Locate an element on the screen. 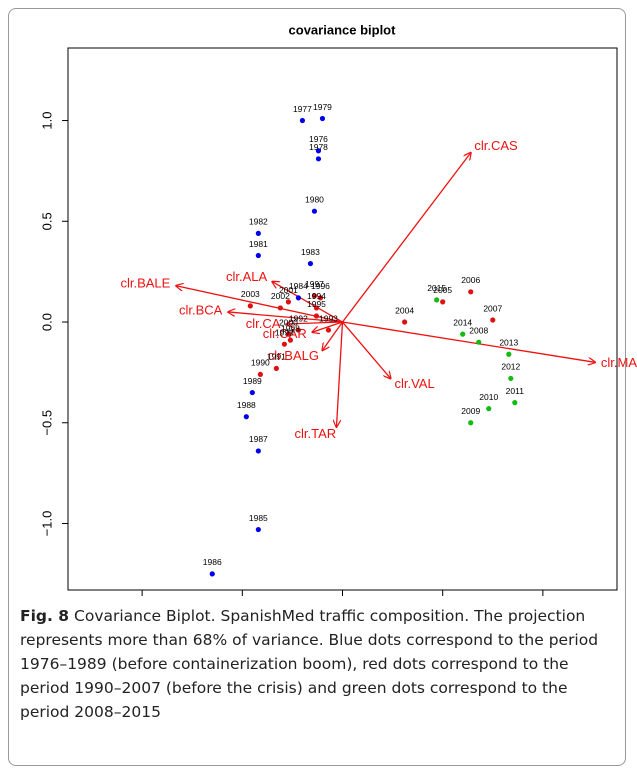  point-label: 1987 is located at coordinates (258, 439).